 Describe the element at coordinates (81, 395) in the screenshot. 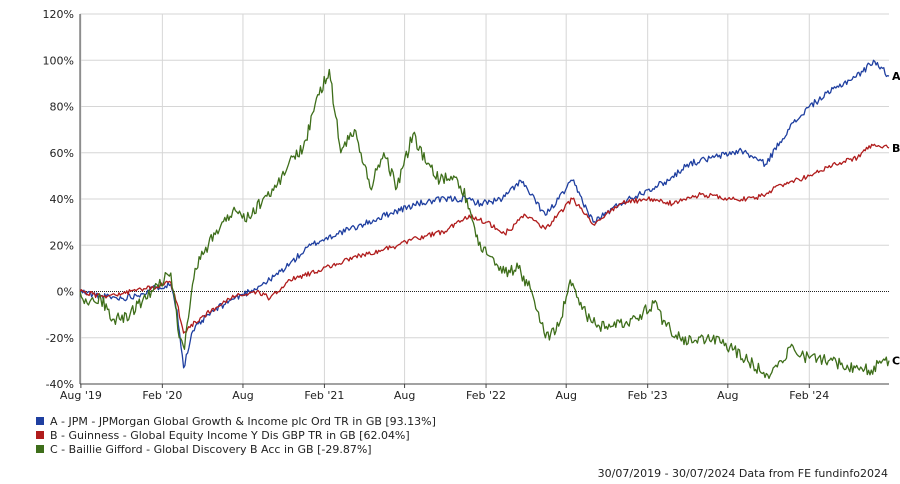

I see `x-tick-label: Aug '19` at that location.